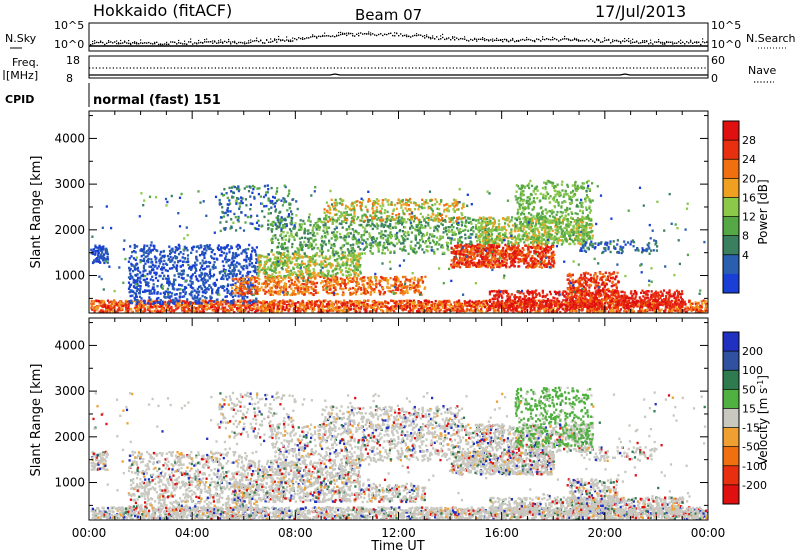 The height and width of the screenshot is (554, 800). What do you see at coordinates (36, 420) in the screenshot?
I see `velocity-ylabel: Slant Range [km]` at bounding box center [36, 420].